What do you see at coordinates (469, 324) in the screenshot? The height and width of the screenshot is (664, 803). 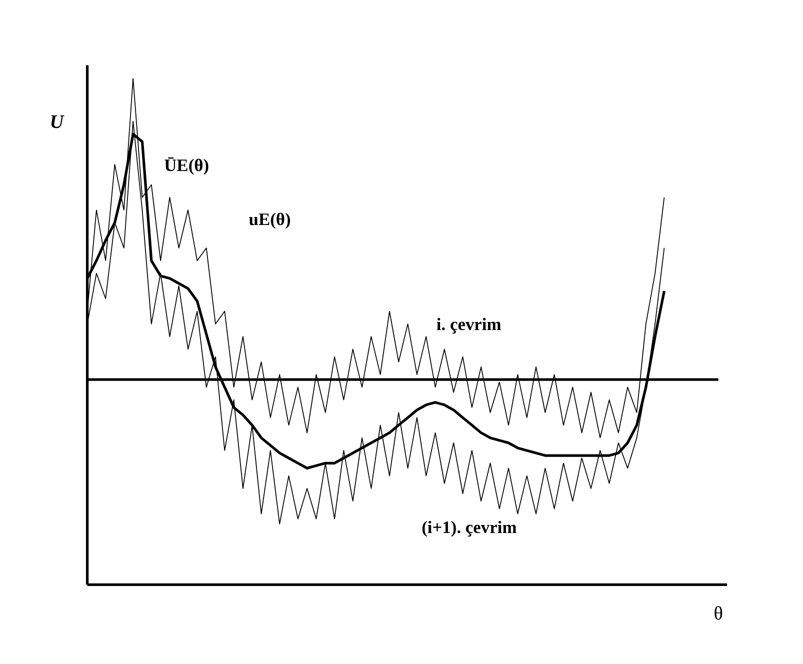 I see `series-label: i. çevrim` at bounding box center [469, 324].